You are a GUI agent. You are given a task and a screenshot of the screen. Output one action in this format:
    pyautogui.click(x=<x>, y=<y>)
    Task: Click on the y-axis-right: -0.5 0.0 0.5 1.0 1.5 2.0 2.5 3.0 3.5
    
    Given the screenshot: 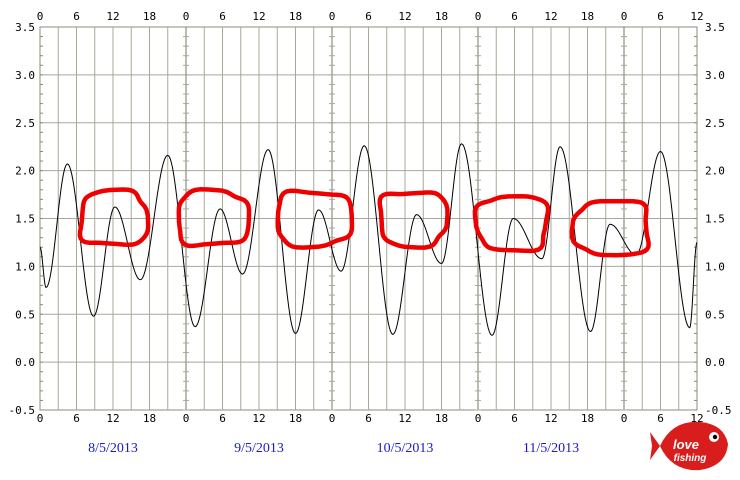 What is the action you would take?
    pyautogui.click(x=718, y=219)
    